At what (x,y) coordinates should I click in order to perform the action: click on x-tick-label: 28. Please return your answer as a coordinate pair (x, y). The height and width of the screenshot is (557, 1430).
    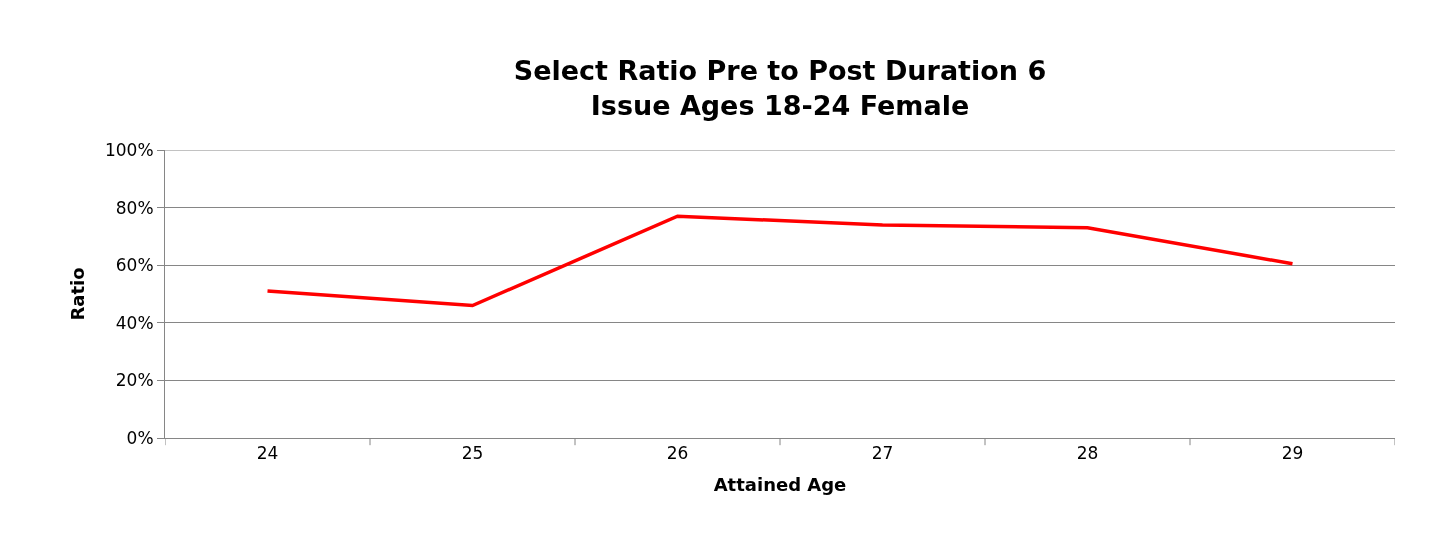
    Looking at the image, I should click on (1087, 453).